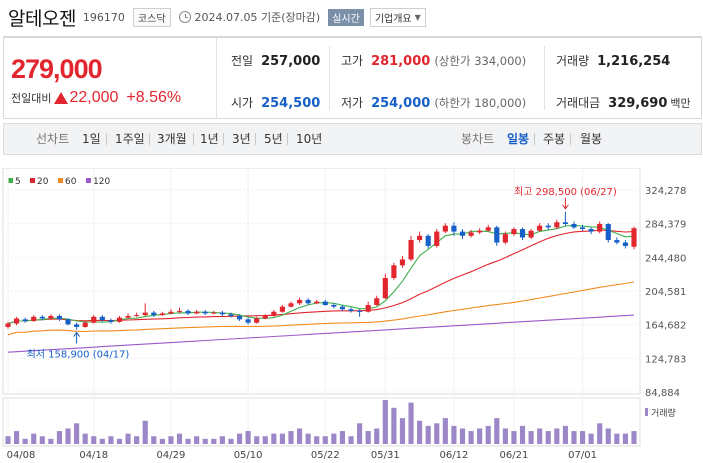 This screenshot has width=703, height=463. I want to click on realtime-button: 실시간, so click(346, 17).